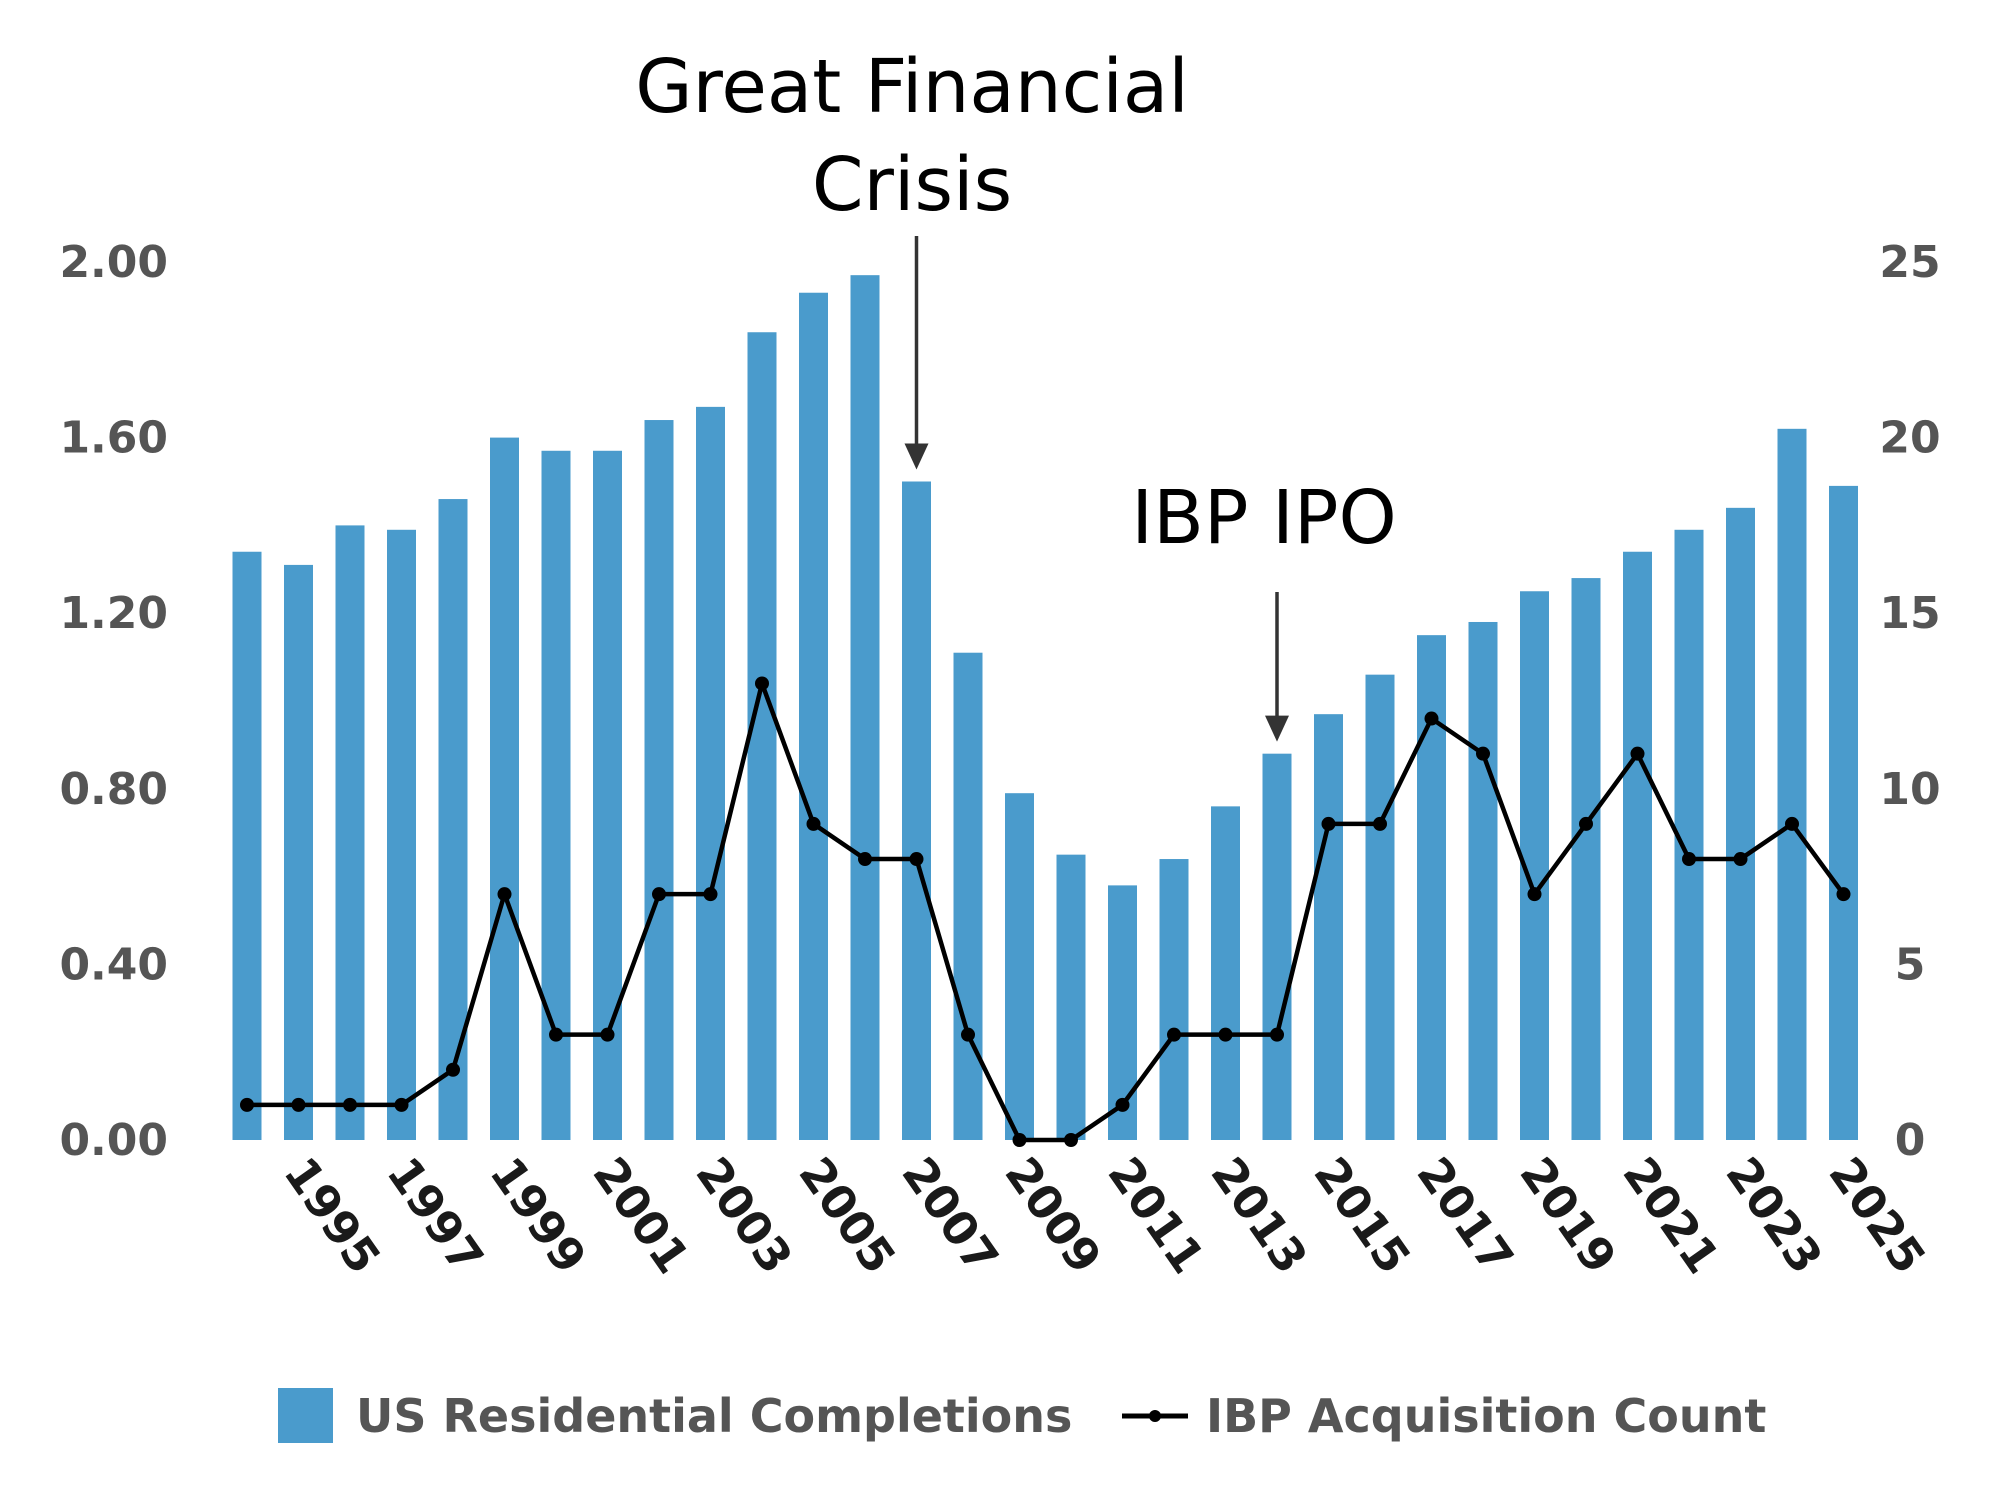  What do you see at coordinates (298, 1104) in the screenshot?
I see `point-1995` at bounding box center [298, 1104].